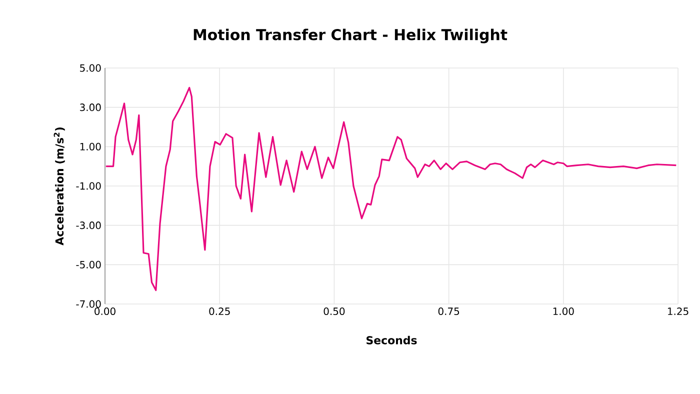 The height and width of the screenshot is (394, 700). Describe the element at coordinates (334, 312) in the screenshot. I see `x-tick-label: 0.50` at that location.